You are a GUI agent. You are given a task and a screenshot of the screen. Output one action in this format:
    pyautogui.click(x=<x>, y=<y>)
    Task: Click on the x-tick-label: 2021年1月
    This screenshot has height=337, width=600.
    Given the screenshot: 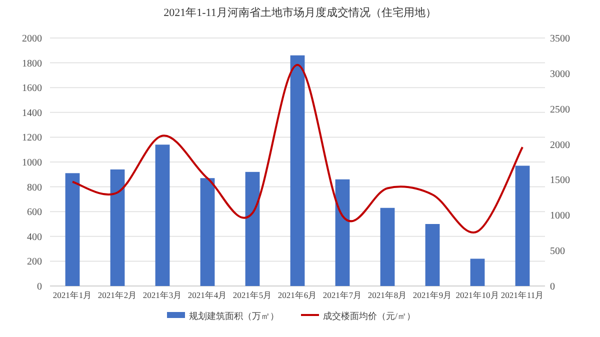 What is the action you would take?
    pyautogui.click(x=72, y=295)
    